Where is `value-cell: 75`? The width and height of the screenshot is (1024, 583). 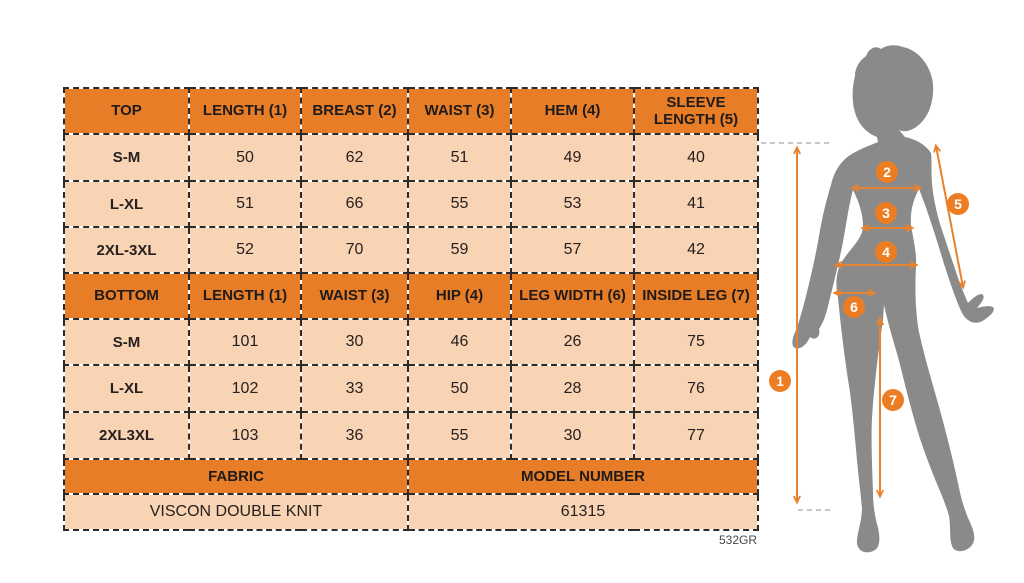 value-cell: 75 is located at coordinates (696, 342).